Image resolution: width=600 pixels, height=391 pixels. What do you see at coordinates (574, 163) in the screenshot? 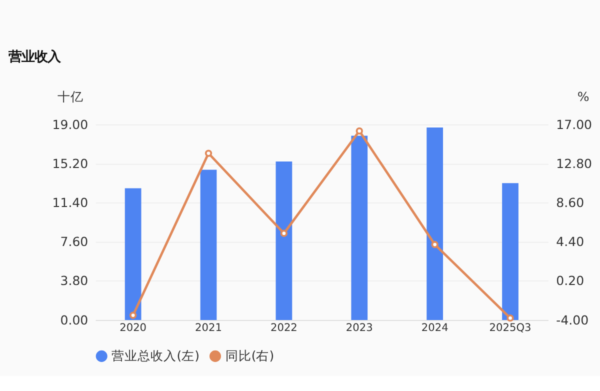
I see `y2-tick-label: 12.80` at bounding box center [574, 163].